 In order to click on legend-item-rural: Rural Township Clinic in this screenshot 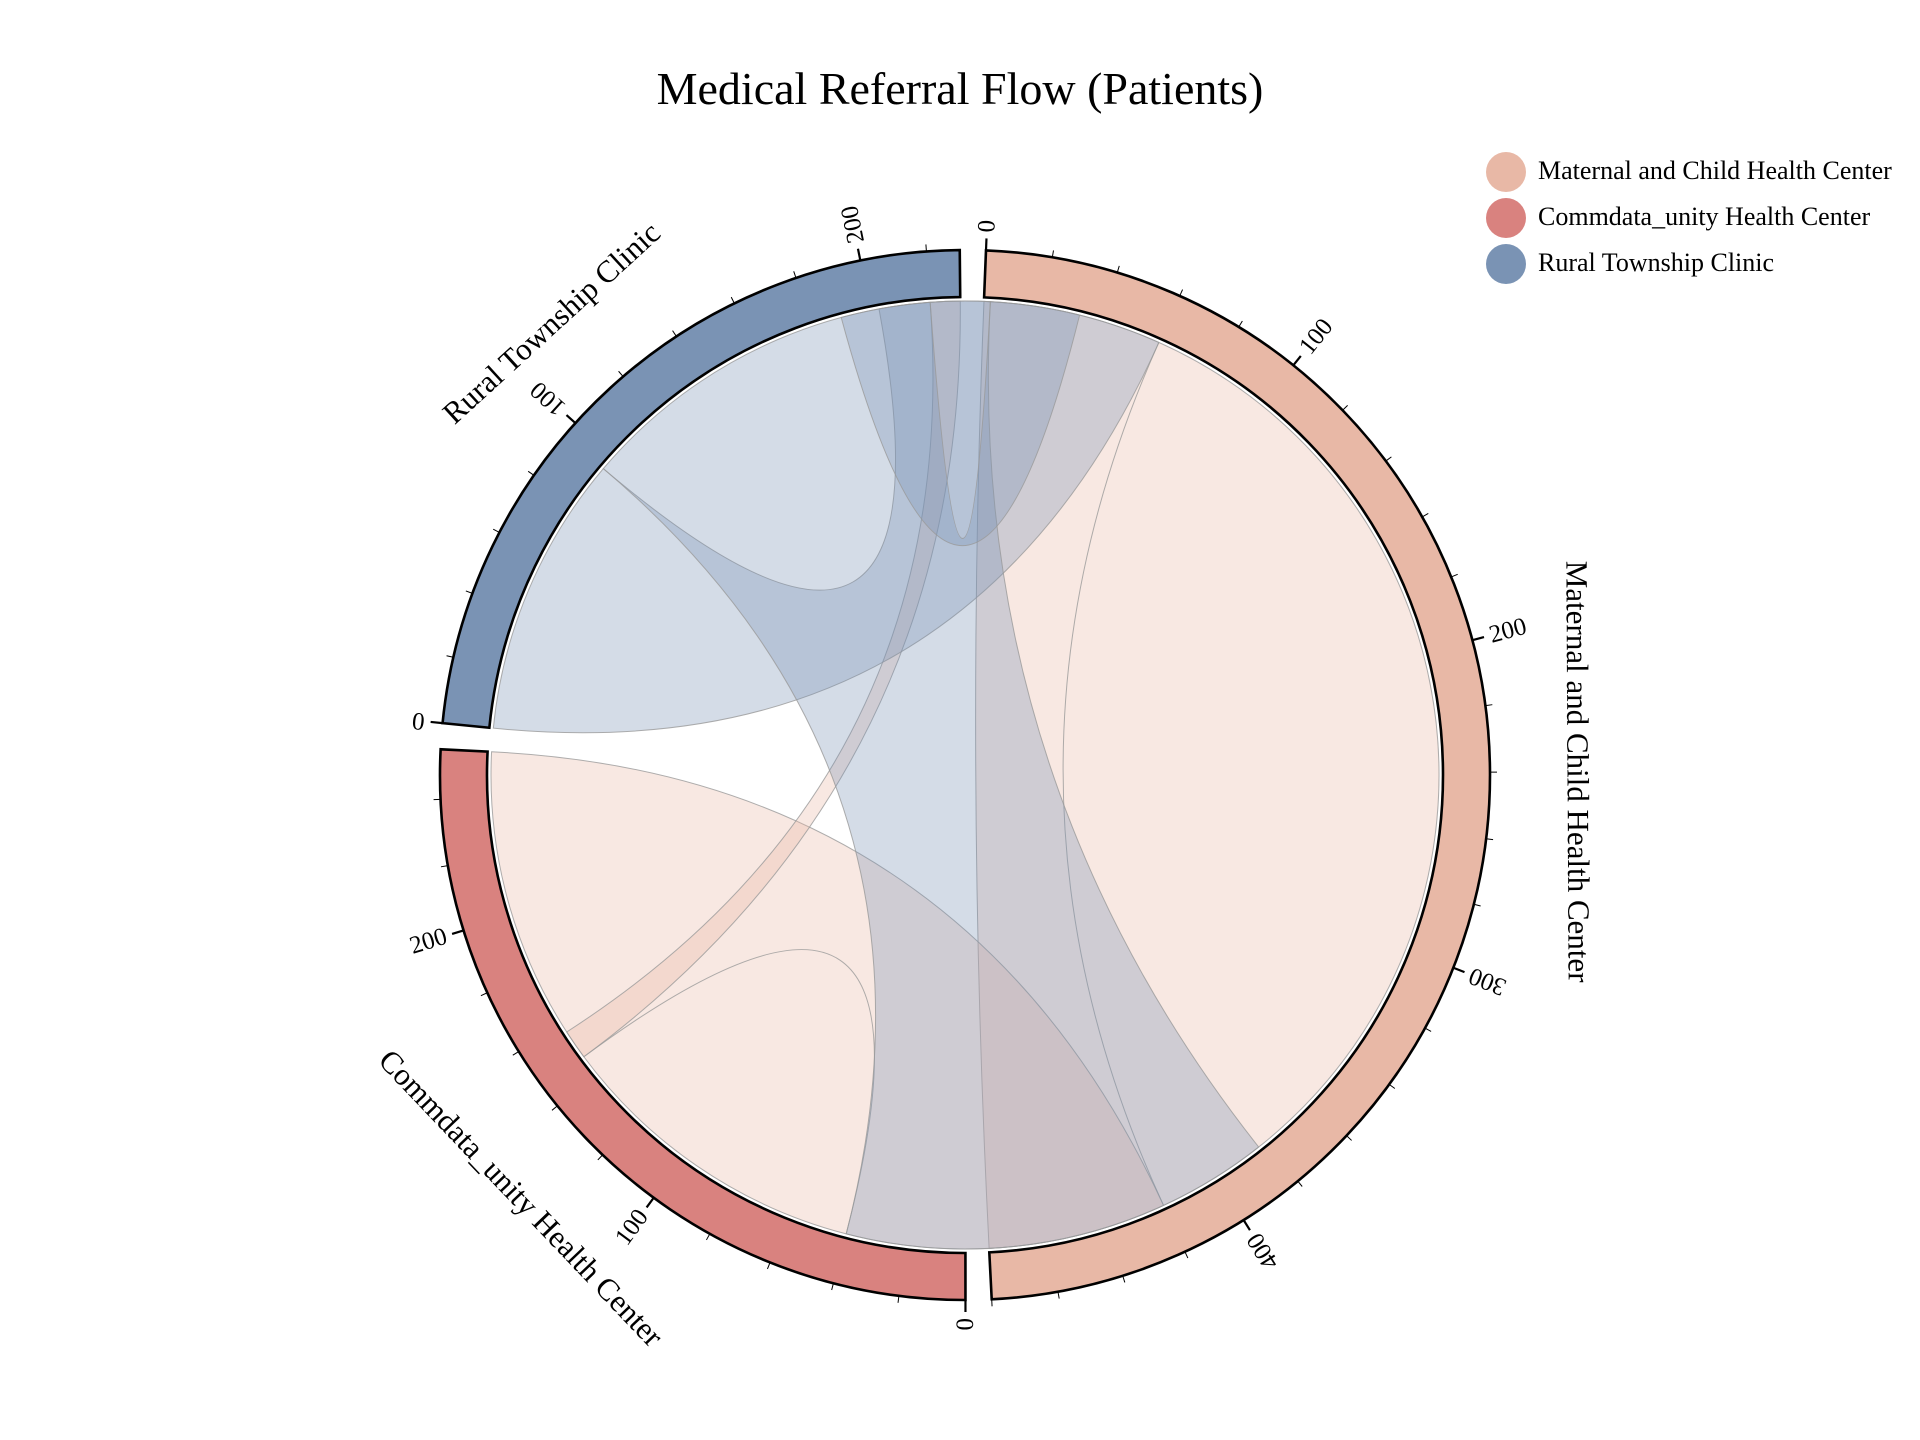, I will do `click(1703, 265)`.